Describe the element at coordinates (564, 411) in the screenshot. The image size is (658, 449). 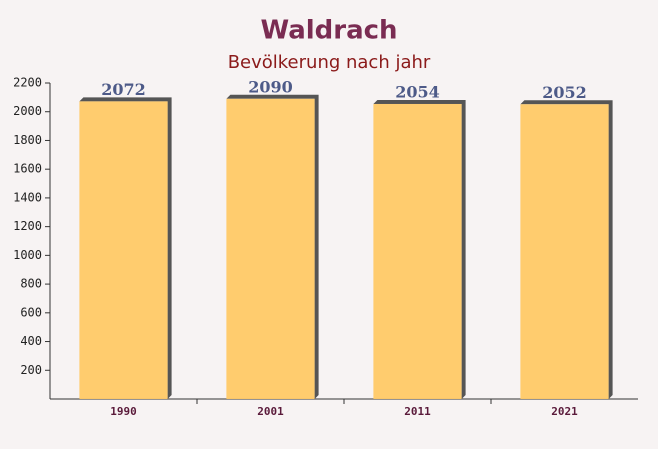
I see `x-tick-label: 2021` at that location.